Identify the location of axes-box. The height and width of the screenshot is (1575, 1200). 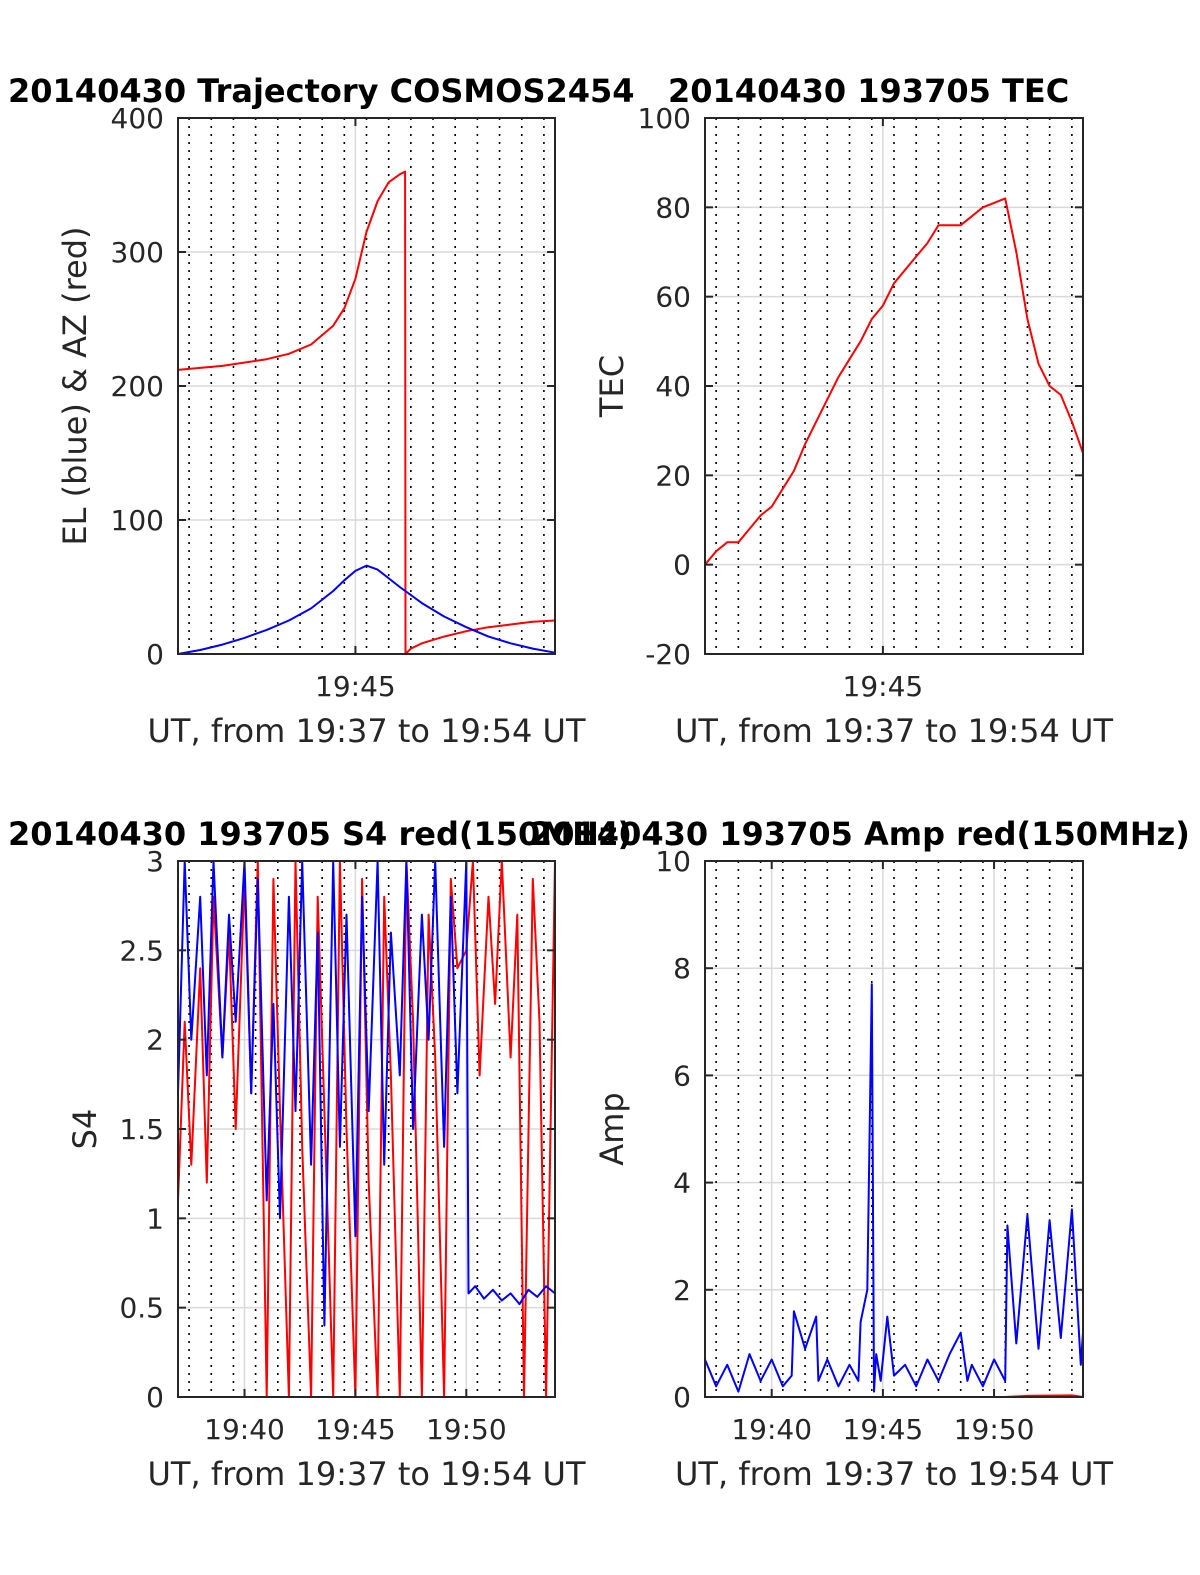
(894, 1129).